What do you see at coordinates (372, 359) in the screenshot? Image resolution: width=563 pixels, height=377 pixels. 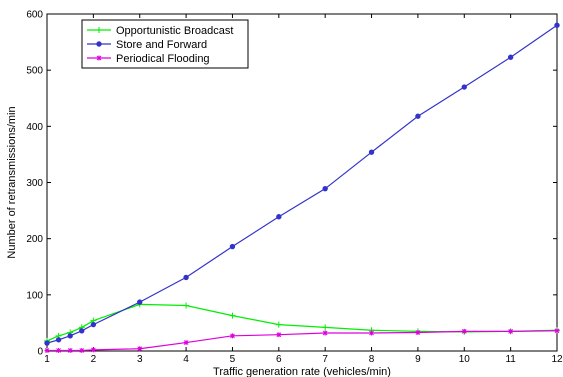 I see `x-tick-label: 8` at bounding box center [372, 359].